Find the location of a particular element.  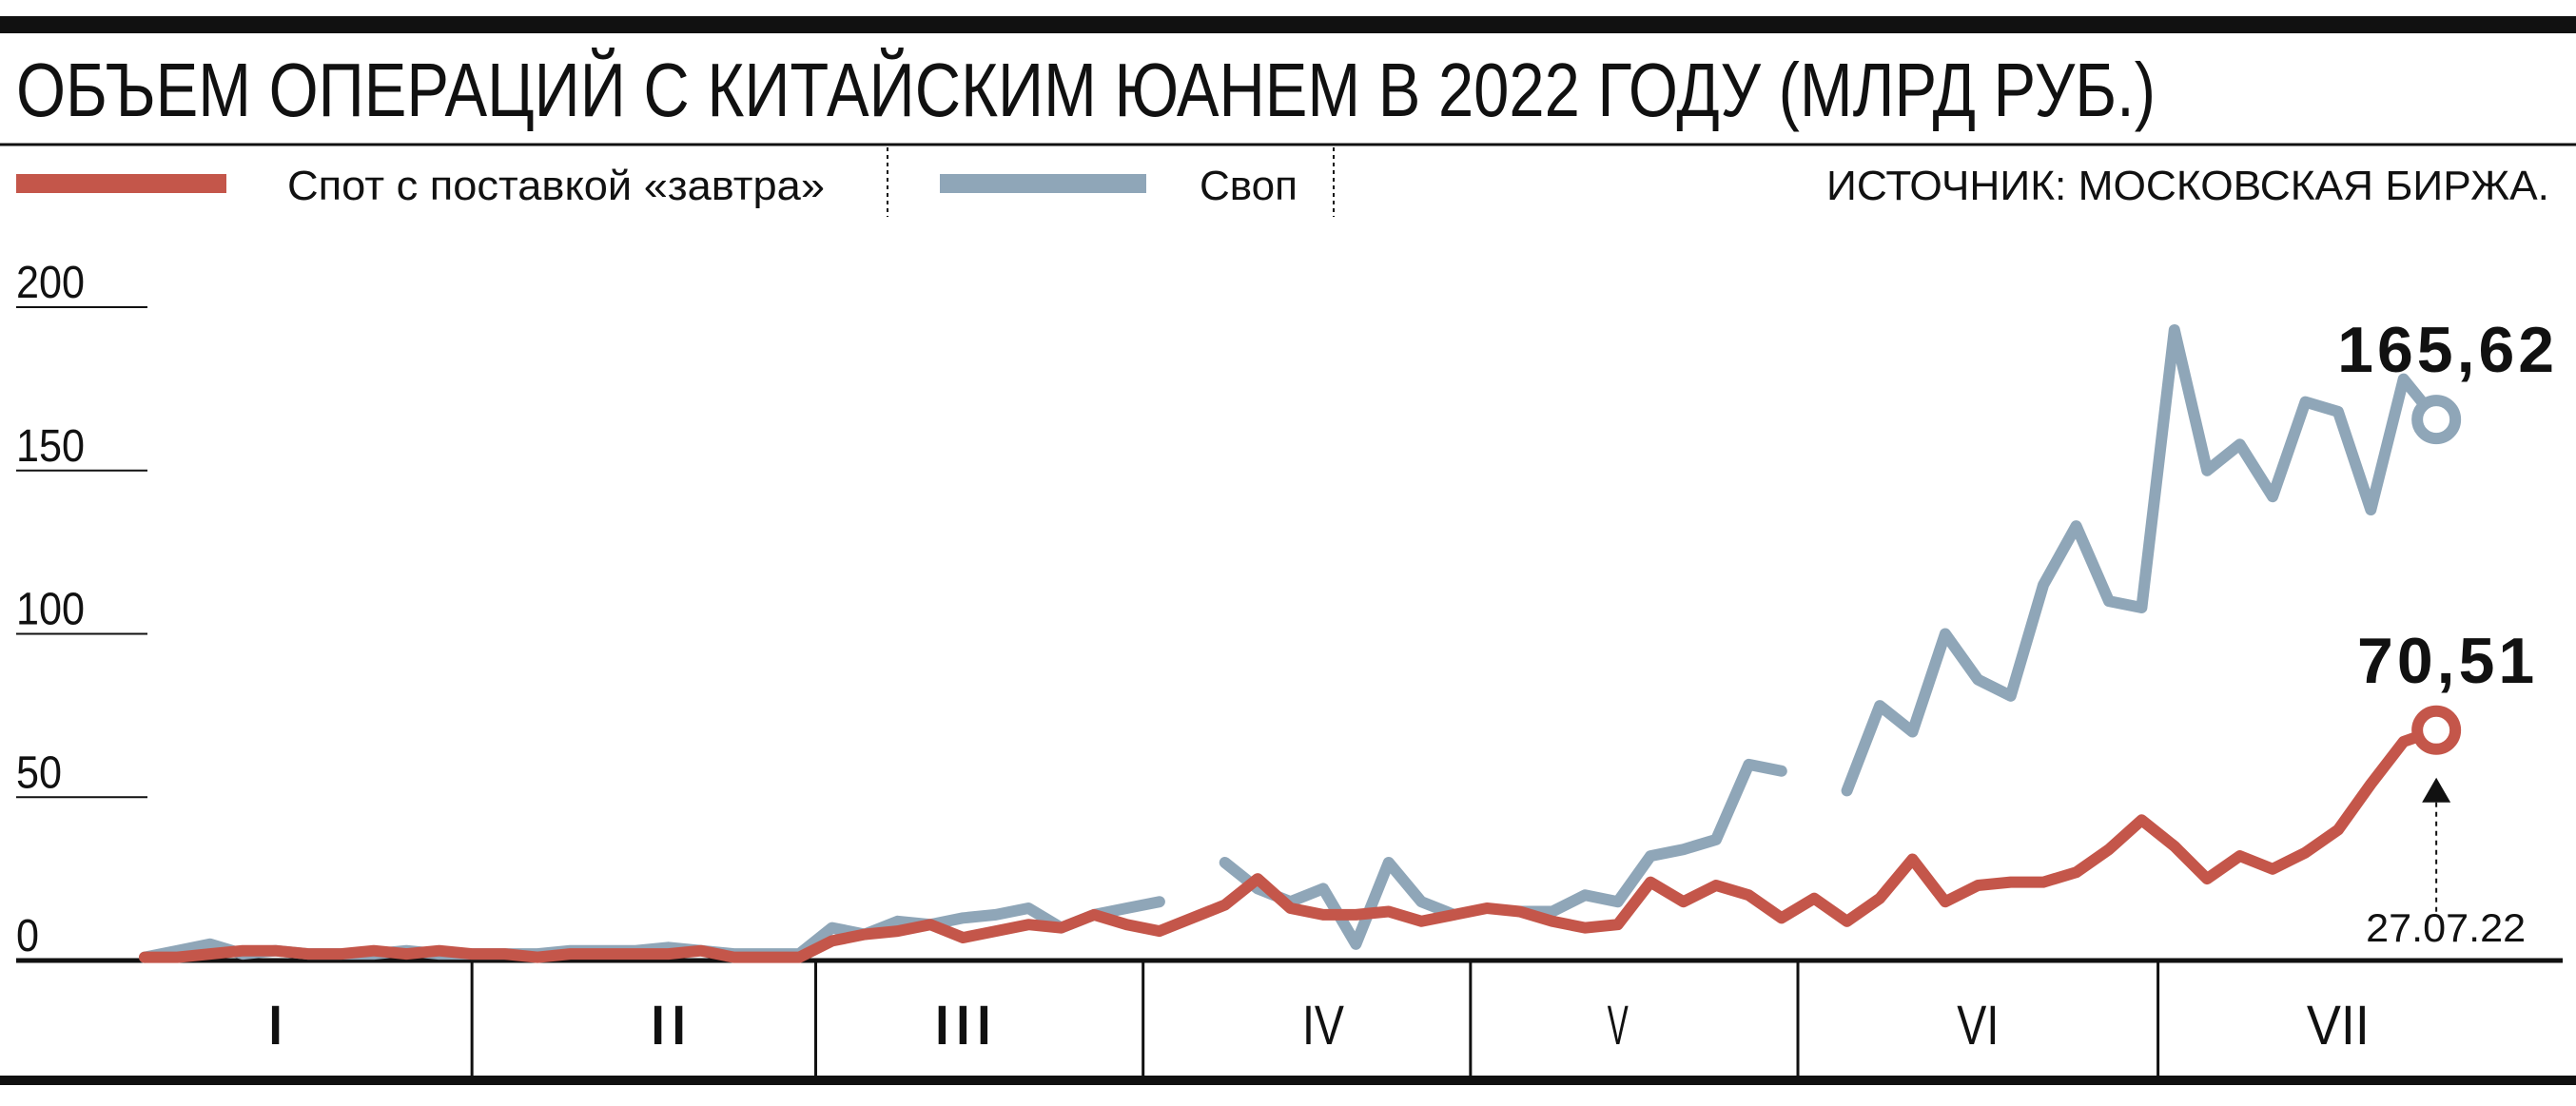

x-tick-label: III is located at coordinates (963, 1026).